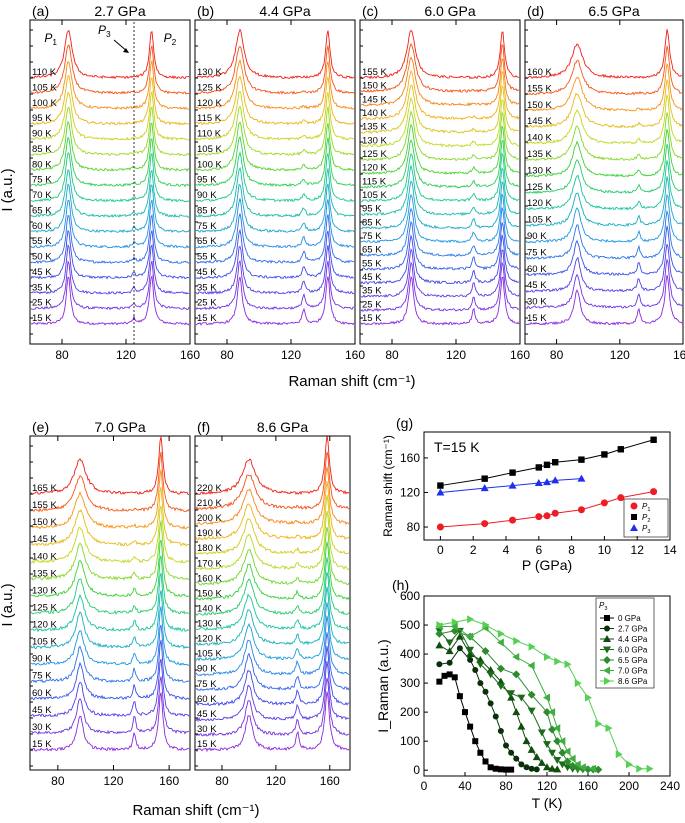 This screenshot has height=823, width=685. I want to click on panel-frame, so click(275, 182).